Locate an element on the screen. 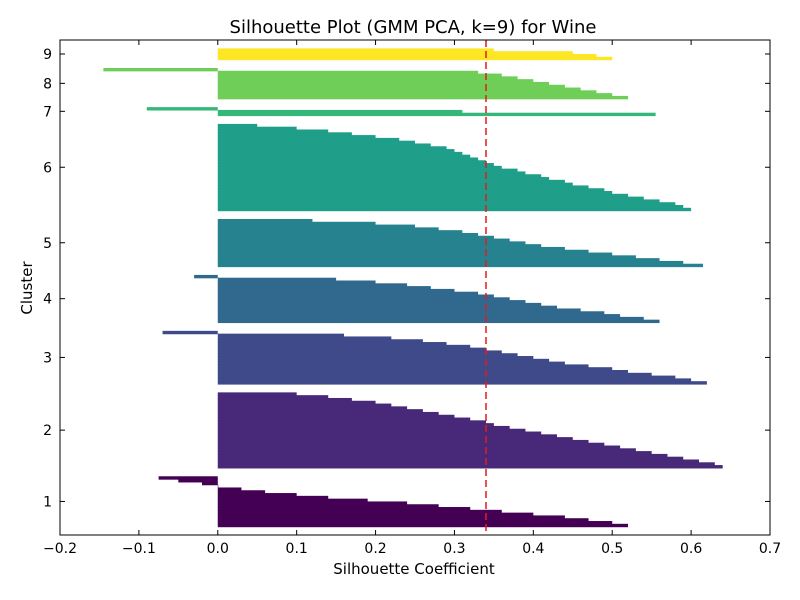  y-tick-label: 3 is located at coordinates (47, 358).